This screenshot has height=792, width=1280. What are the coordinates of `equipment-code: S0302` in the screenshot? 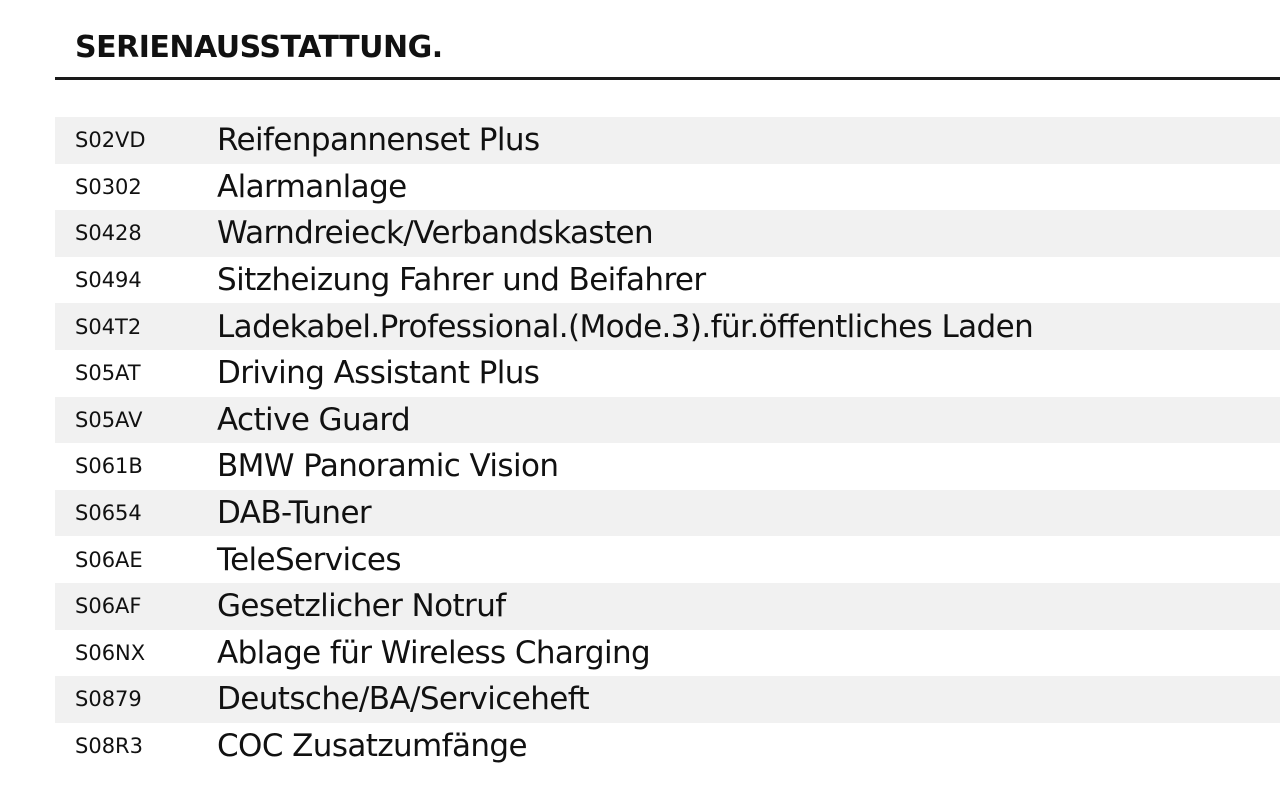 It's located at (108, 186).